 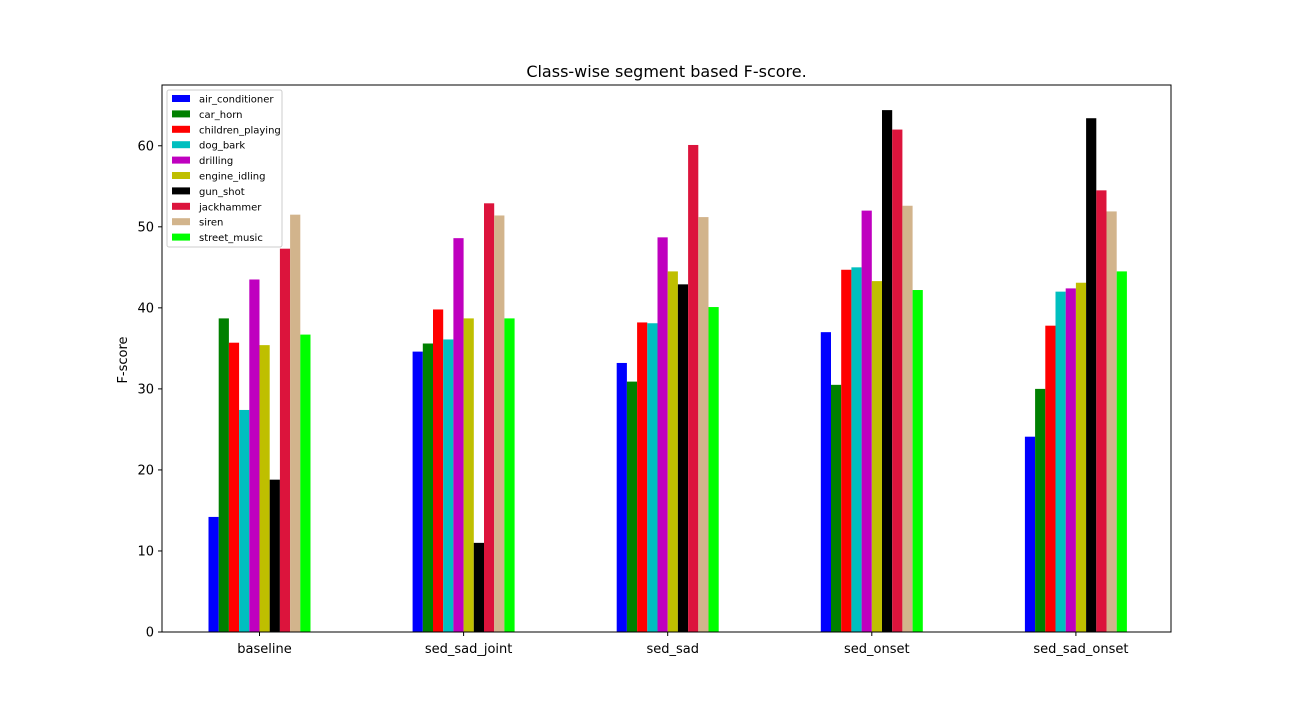 What do you see at coordinates (458, 435) in the screenshot?
I see `bar-drilling-sed_sad_joint` at bounding box center [458, 435].